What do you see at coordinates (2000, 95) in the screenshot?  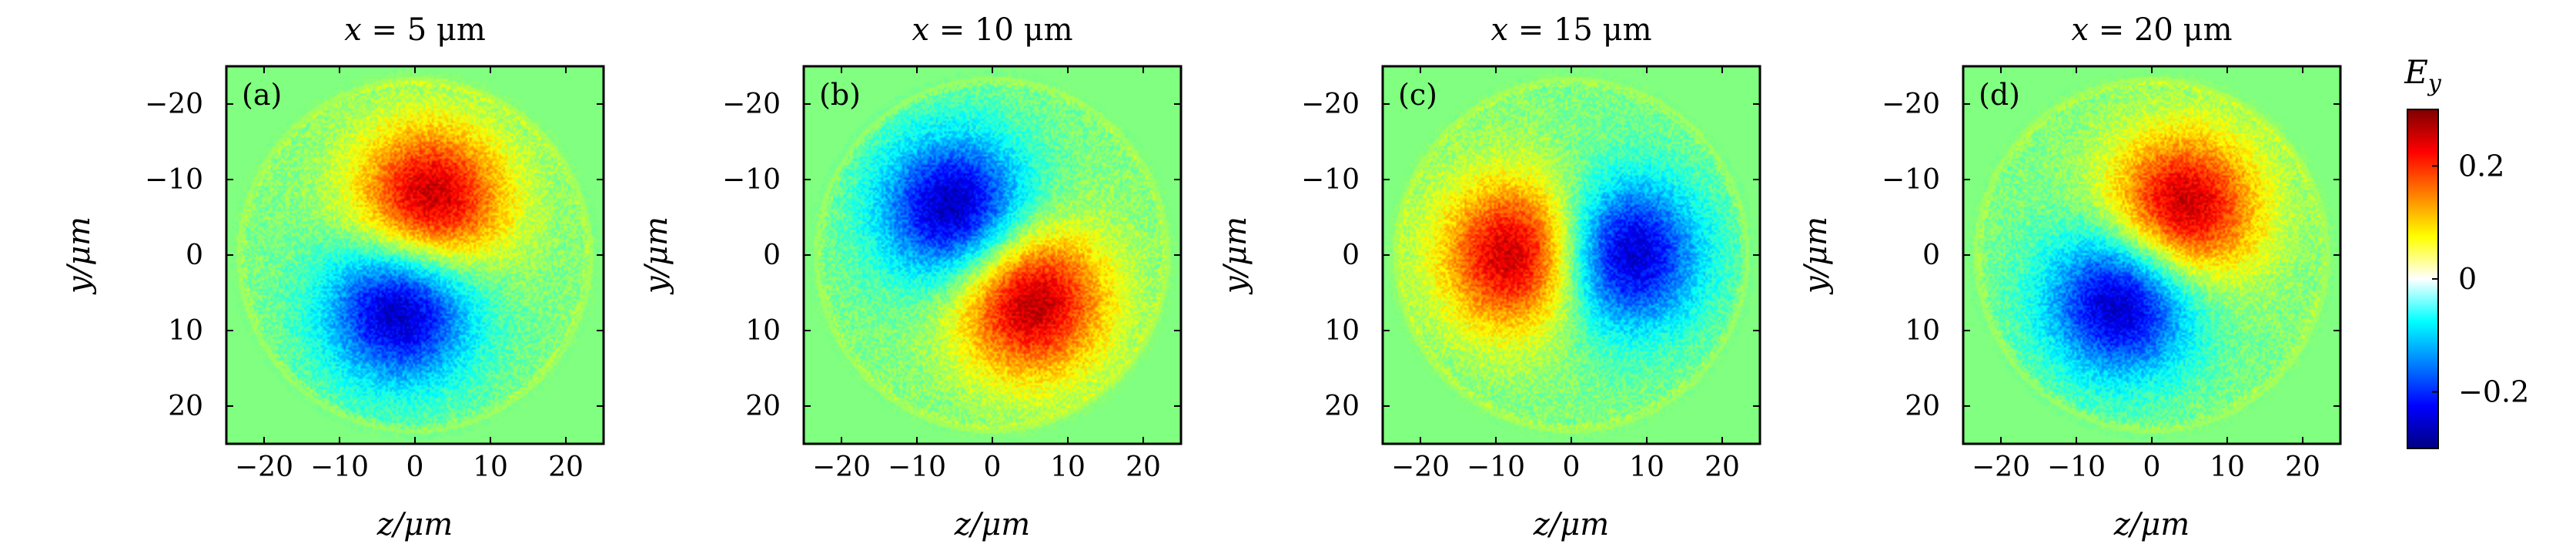 I see `panel-label: (d)` at bounding box center [2000, 95].